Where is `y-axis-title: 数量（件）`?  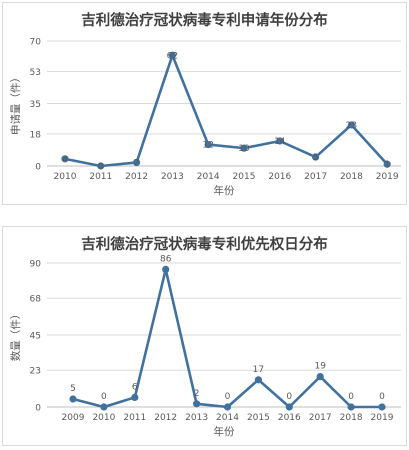 y-axis-title: 数量（件） is located at coordinates (15, 335).